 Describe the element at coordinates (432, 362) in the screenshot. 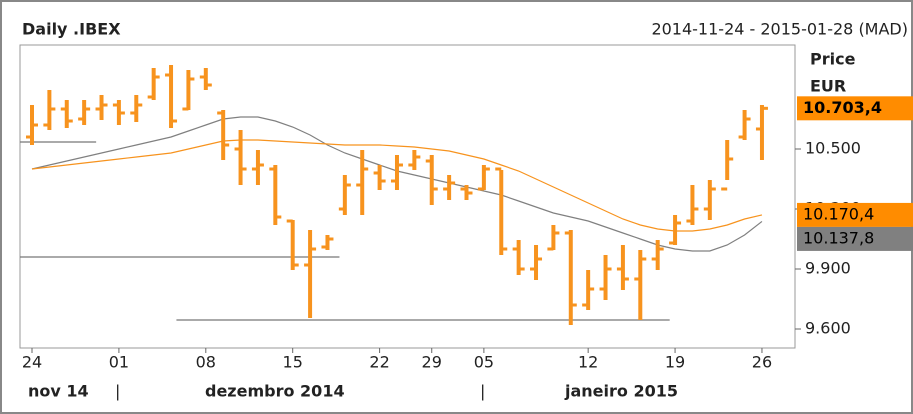

I see `x-tick-label: 29` at that location.